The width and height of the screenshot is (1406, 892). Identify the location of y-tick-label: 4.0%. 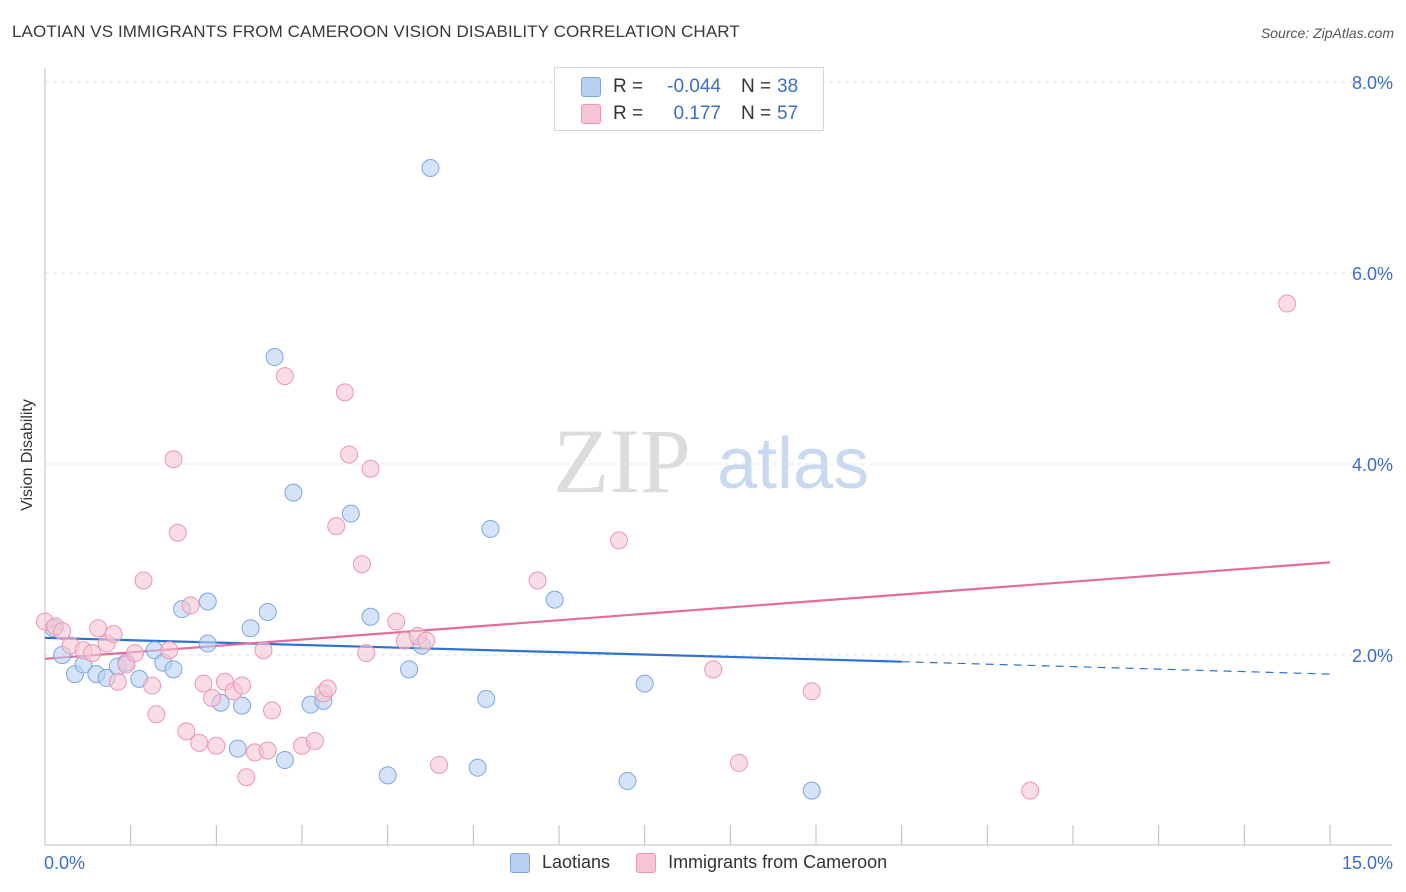
(1372, 465).